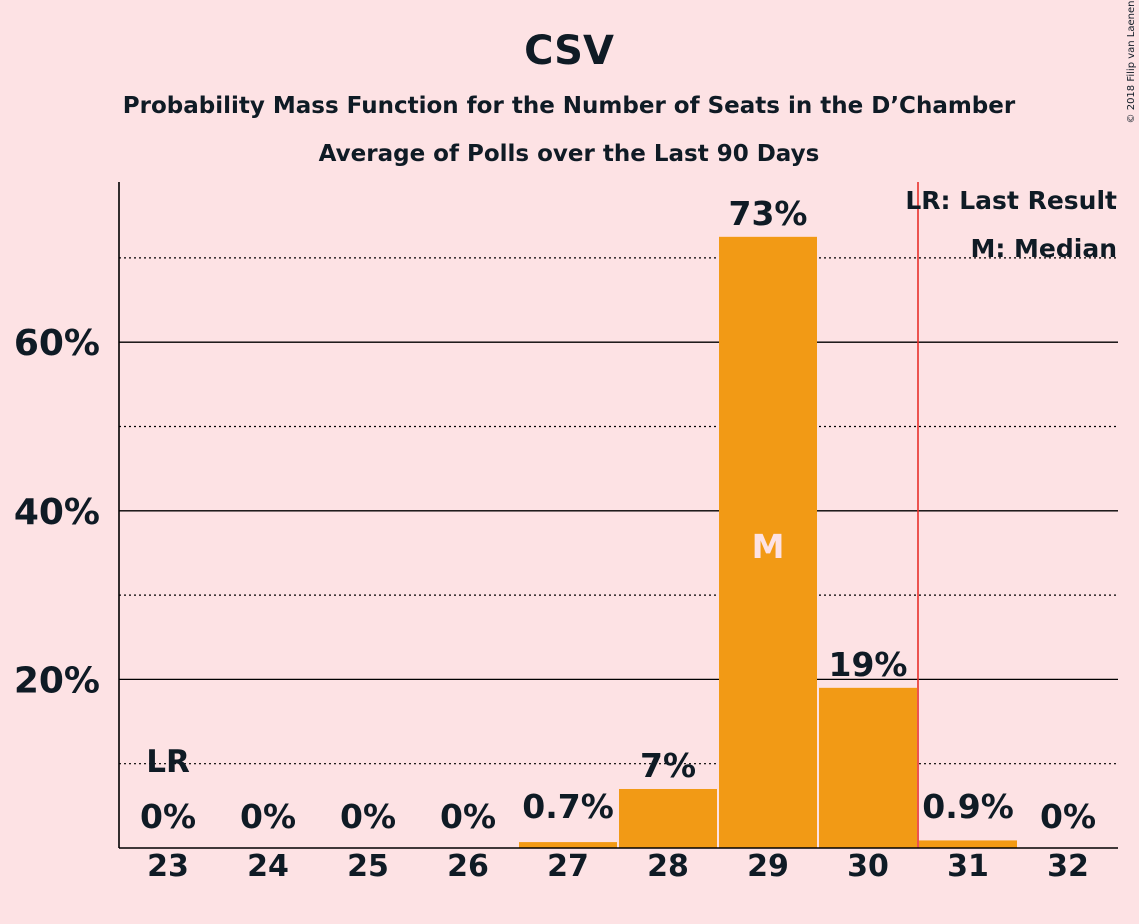  I want to click on x-tick-label: 27, so click(568, 866).